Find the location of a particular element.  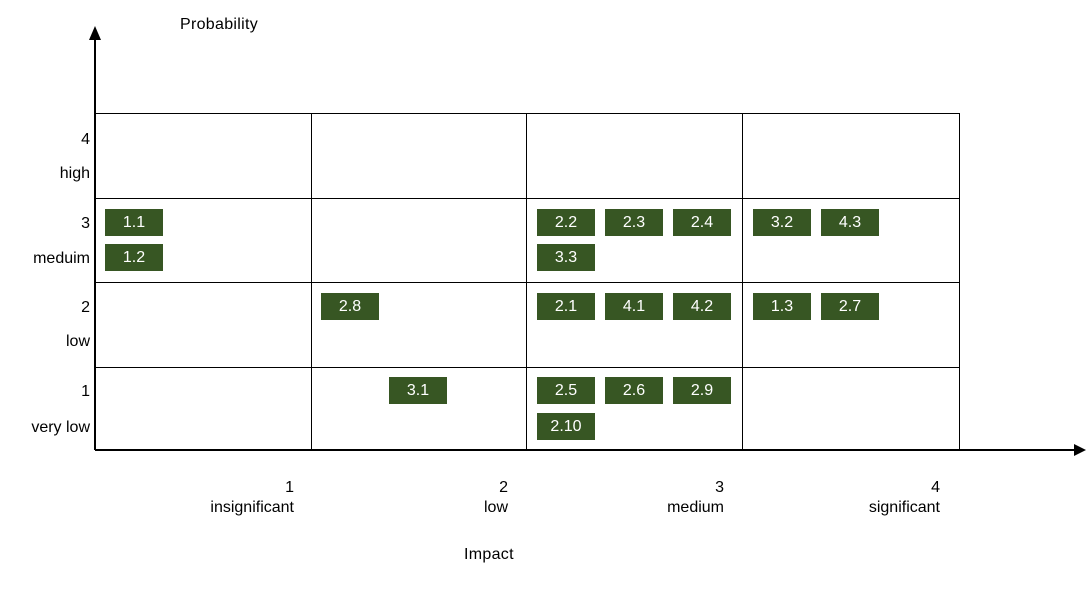

risk-tag: 2.2 is located at coordinates (566, 222).